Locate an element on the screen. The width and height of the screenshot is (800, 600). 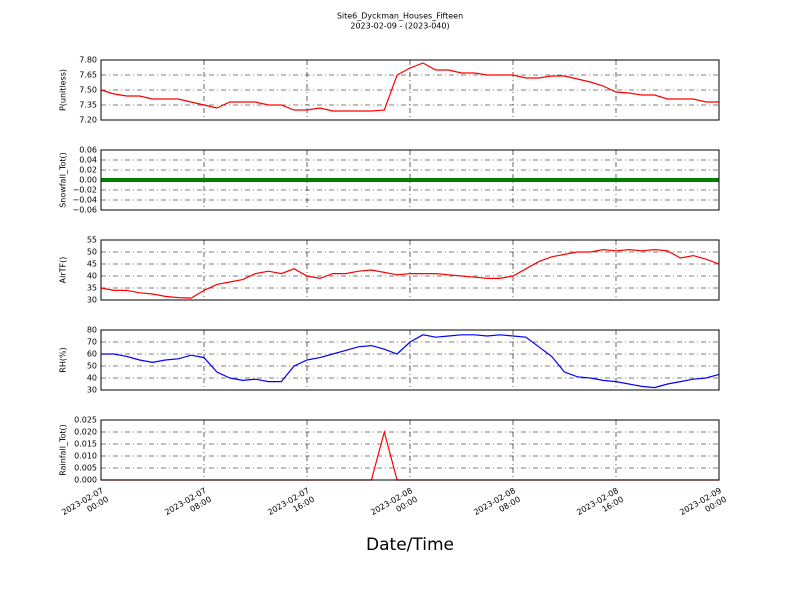
y-tick-label: 0.06 is located at coordinates (88, 150).